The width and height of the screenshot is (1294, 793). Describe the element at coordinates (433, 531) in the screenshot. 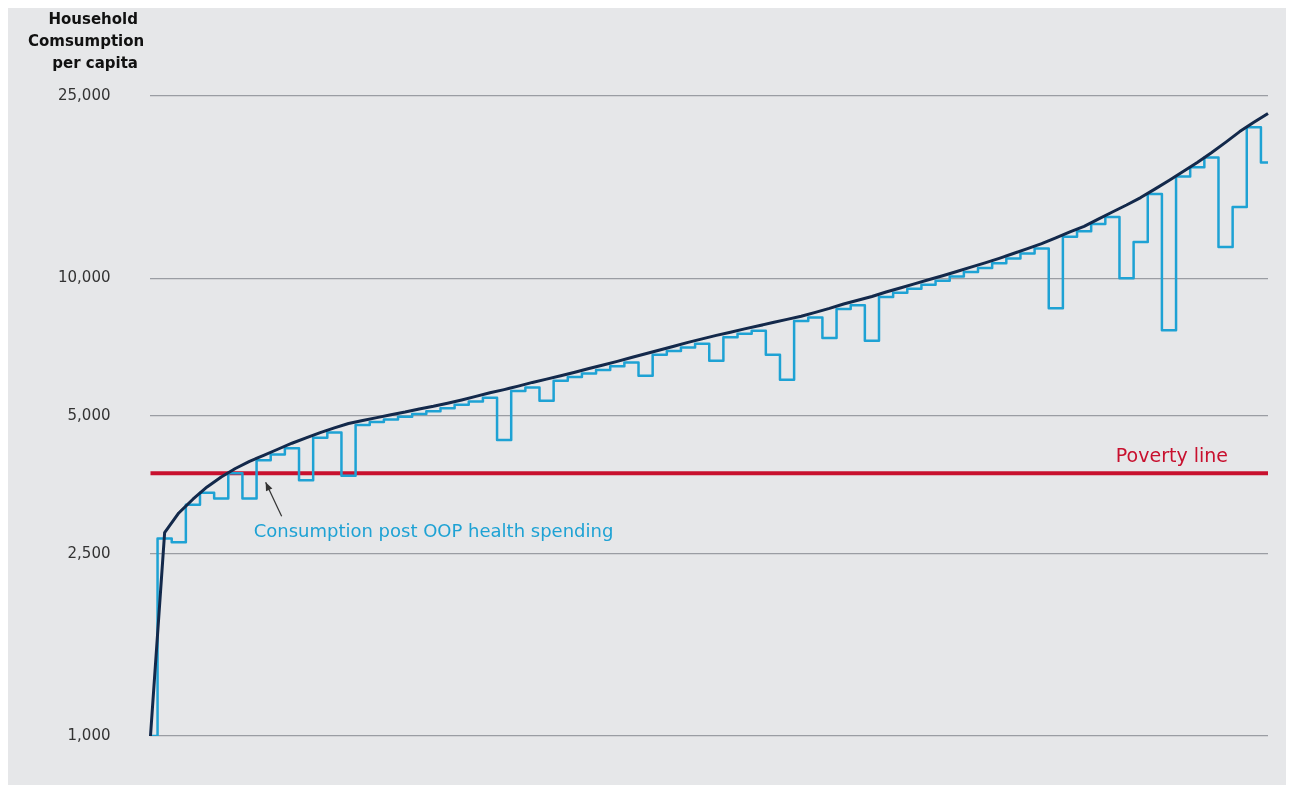

I see `series-label: Consumption post OOP health spending` at that location.